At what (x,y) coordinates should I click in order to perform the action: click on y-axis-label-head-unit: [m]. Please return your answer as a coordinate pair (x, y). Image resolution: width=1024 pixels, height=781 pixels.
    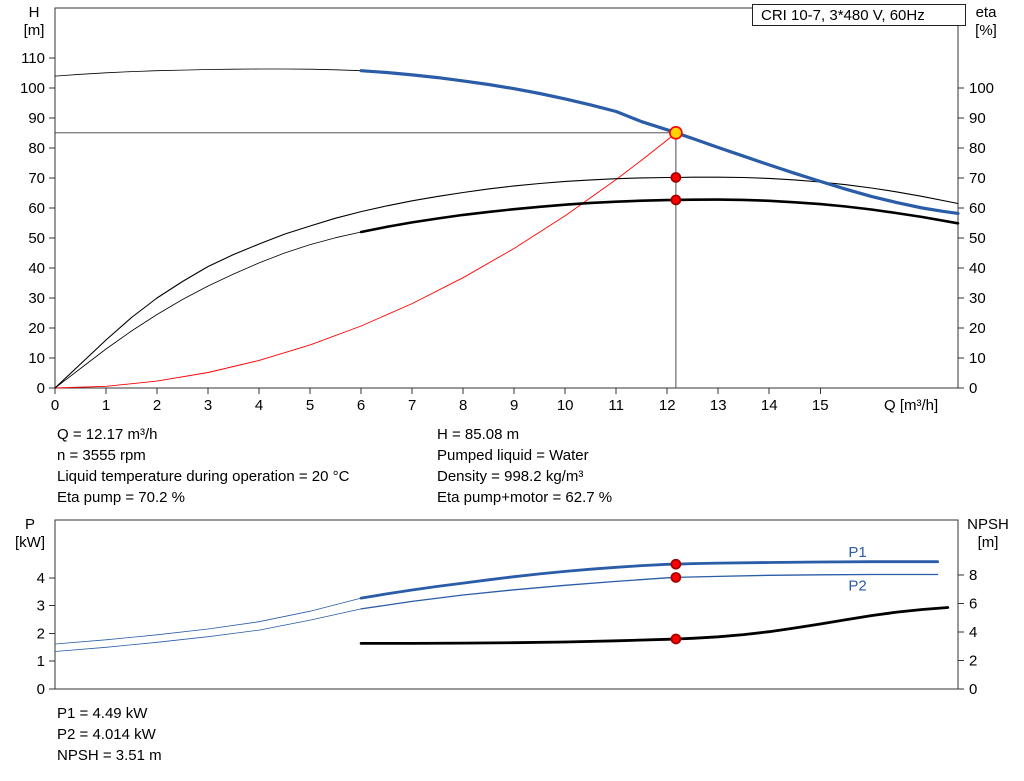
    Looking at the image, I should click on (34, 30).